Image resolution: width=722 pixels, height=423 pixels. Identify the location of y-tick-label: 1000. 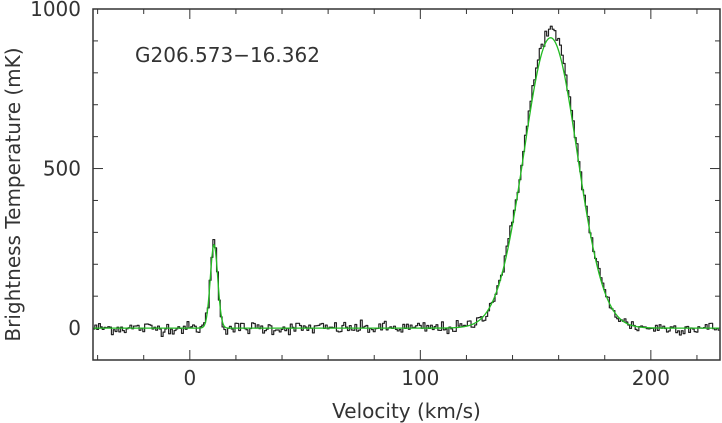
(55, 10).